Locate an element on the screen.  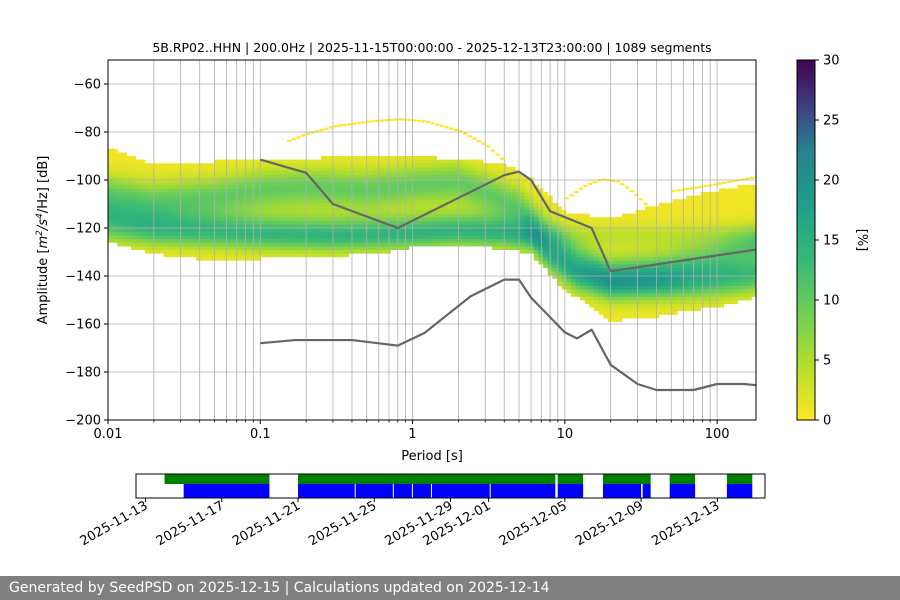
y-tick-label: −200 is located at coordinates (83, 421).